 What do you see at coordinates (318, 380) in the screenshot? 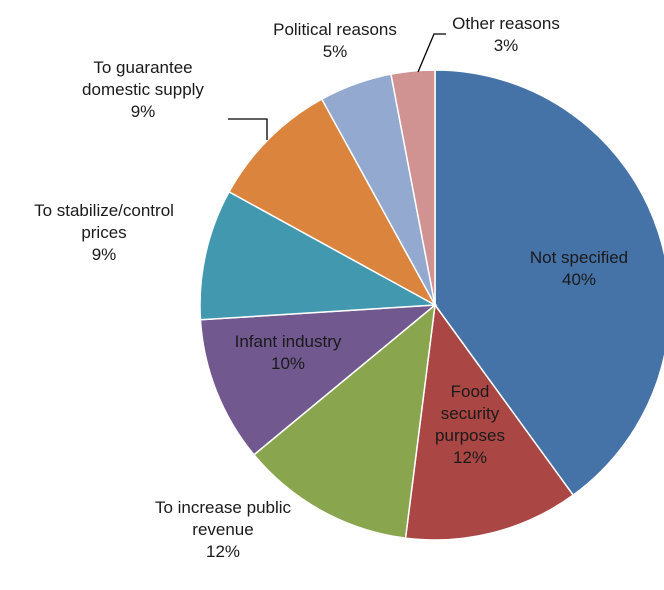
I see `pie-slice-infant-industry` at bounding box center [318, 380].